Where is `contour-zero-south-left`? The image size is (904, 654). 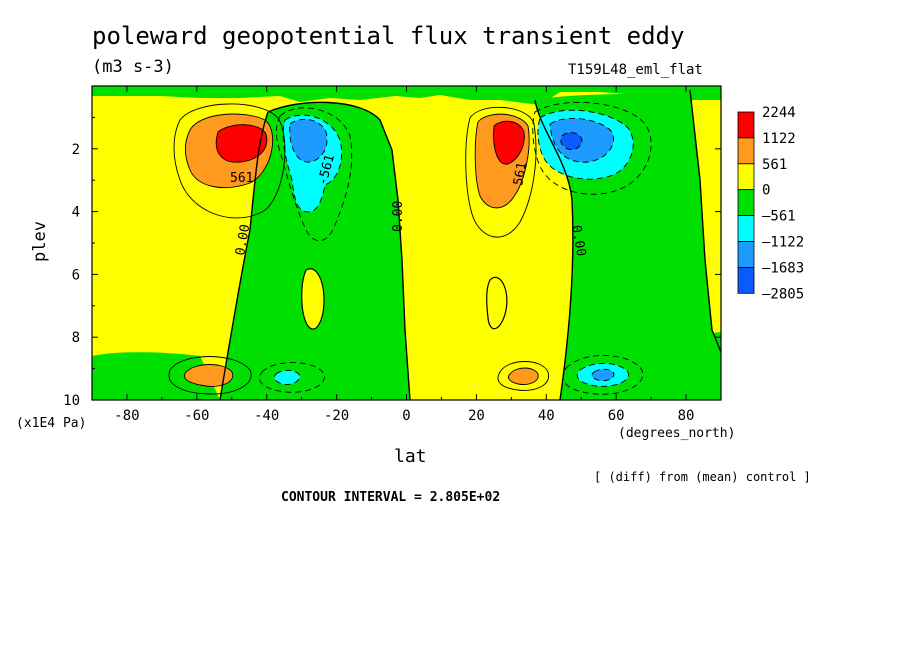
contour-zero-south-left is located at coordinates (244, 255).